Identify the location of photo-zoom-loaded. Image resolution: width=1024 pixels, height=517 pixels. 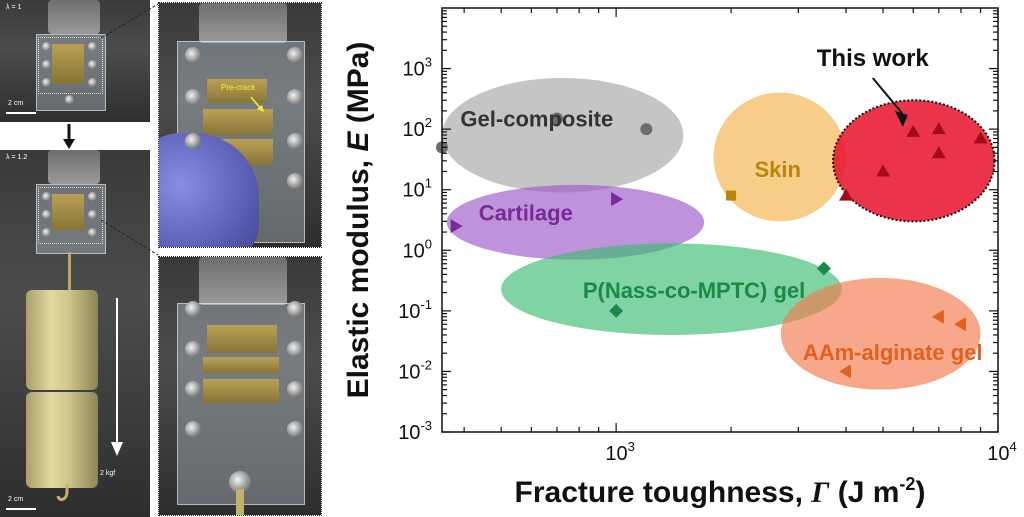
(240, 386).